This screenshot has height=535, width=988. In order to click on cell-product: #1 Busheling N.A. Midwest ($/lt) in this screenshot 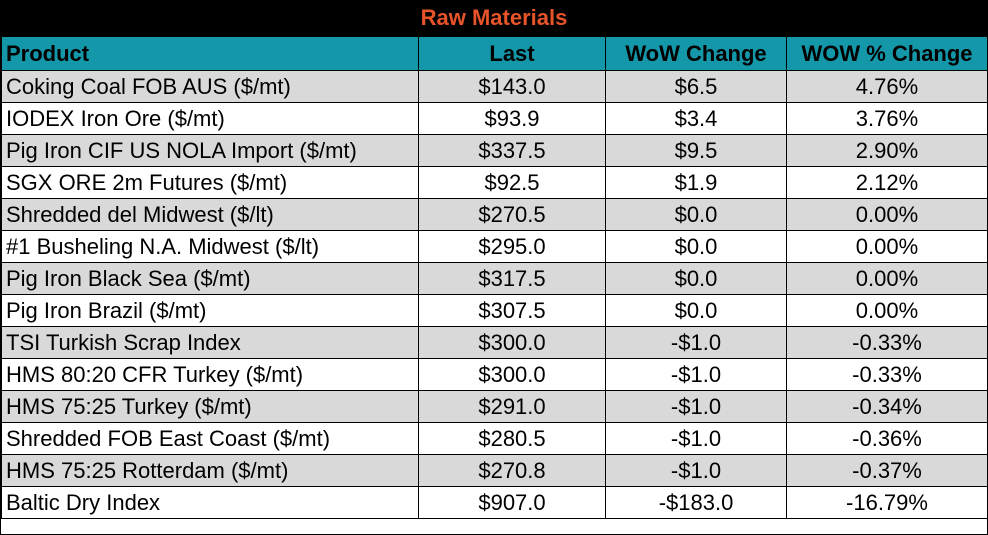, I will do `click(210, 246)`.